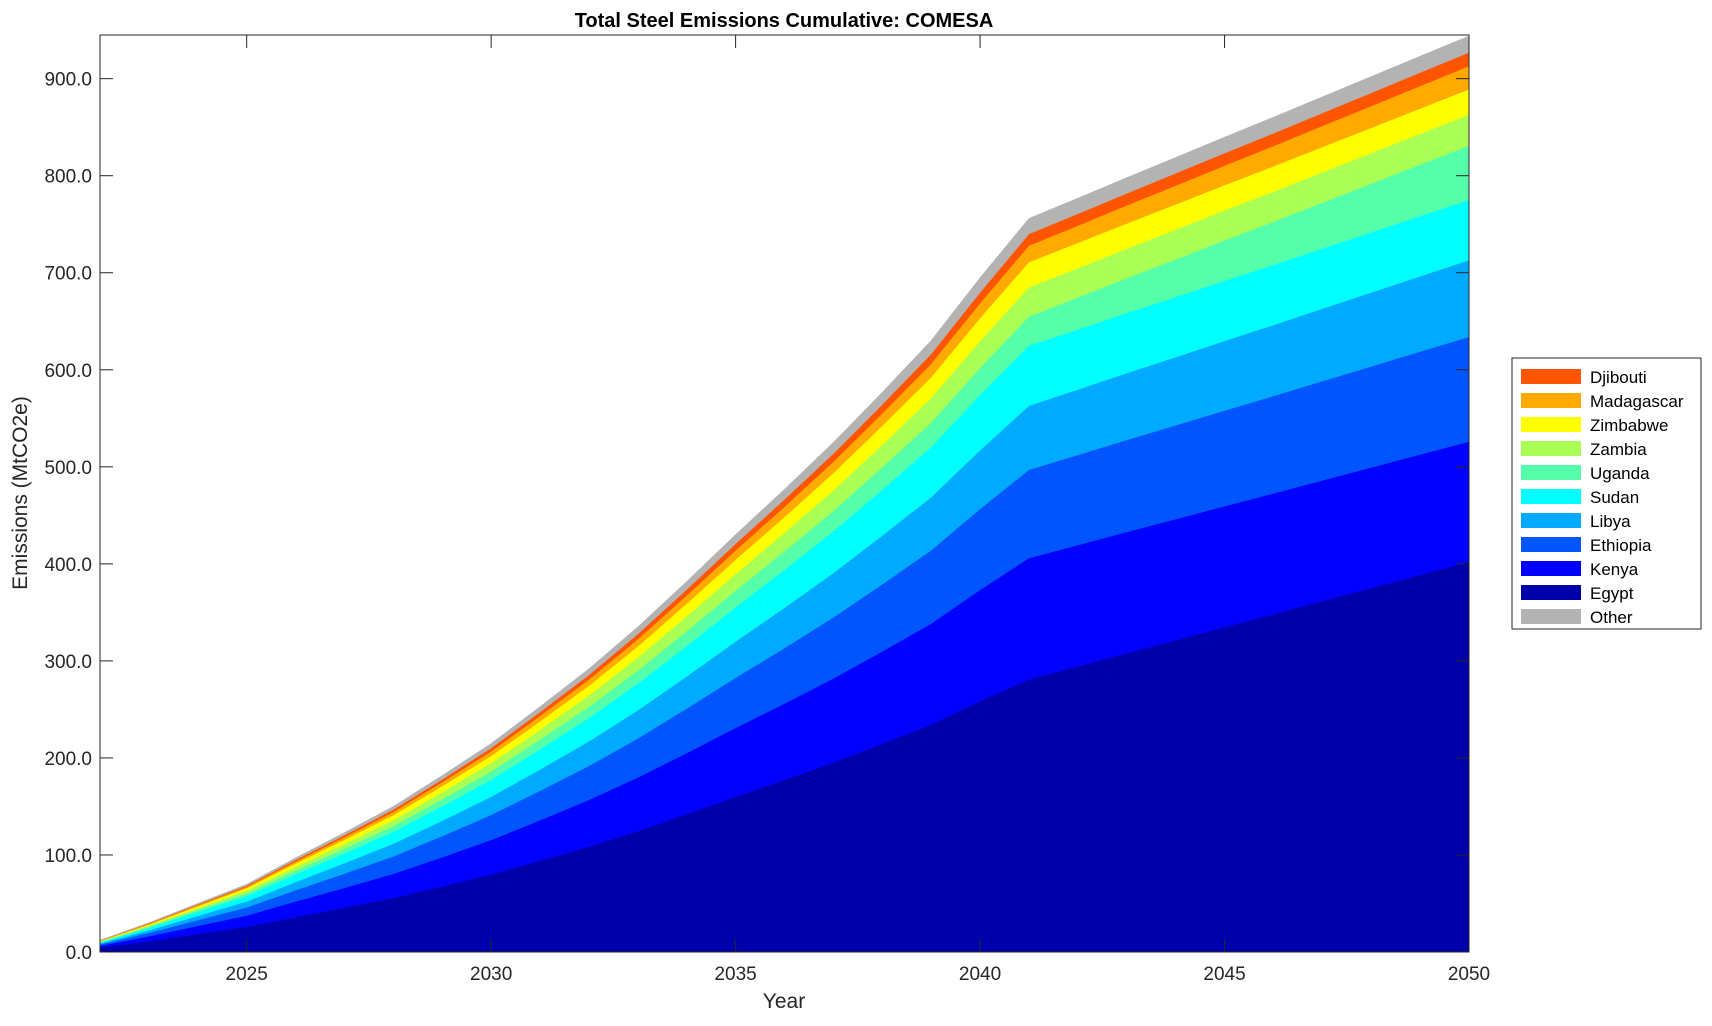 The width and height of the screenshot is (1712, 1026). I want to click on legend-item-libya: Libya, so click(1576, 521).